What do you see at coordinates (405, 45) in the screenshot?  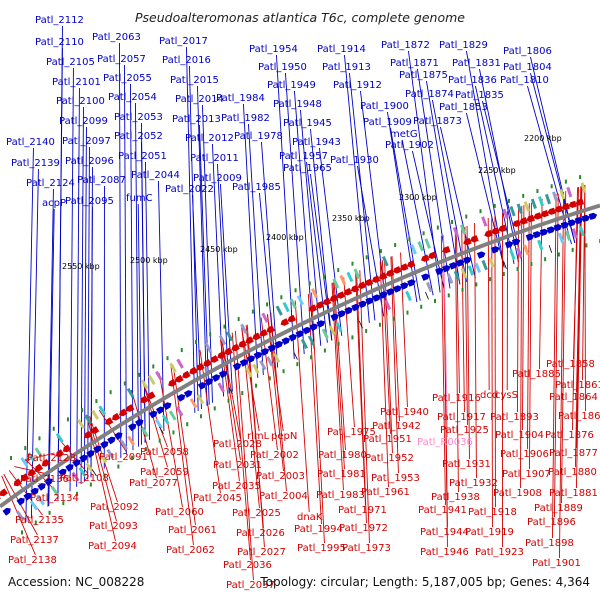 I see `gene-label: Patl_1872` at bounding box center [405, 45].